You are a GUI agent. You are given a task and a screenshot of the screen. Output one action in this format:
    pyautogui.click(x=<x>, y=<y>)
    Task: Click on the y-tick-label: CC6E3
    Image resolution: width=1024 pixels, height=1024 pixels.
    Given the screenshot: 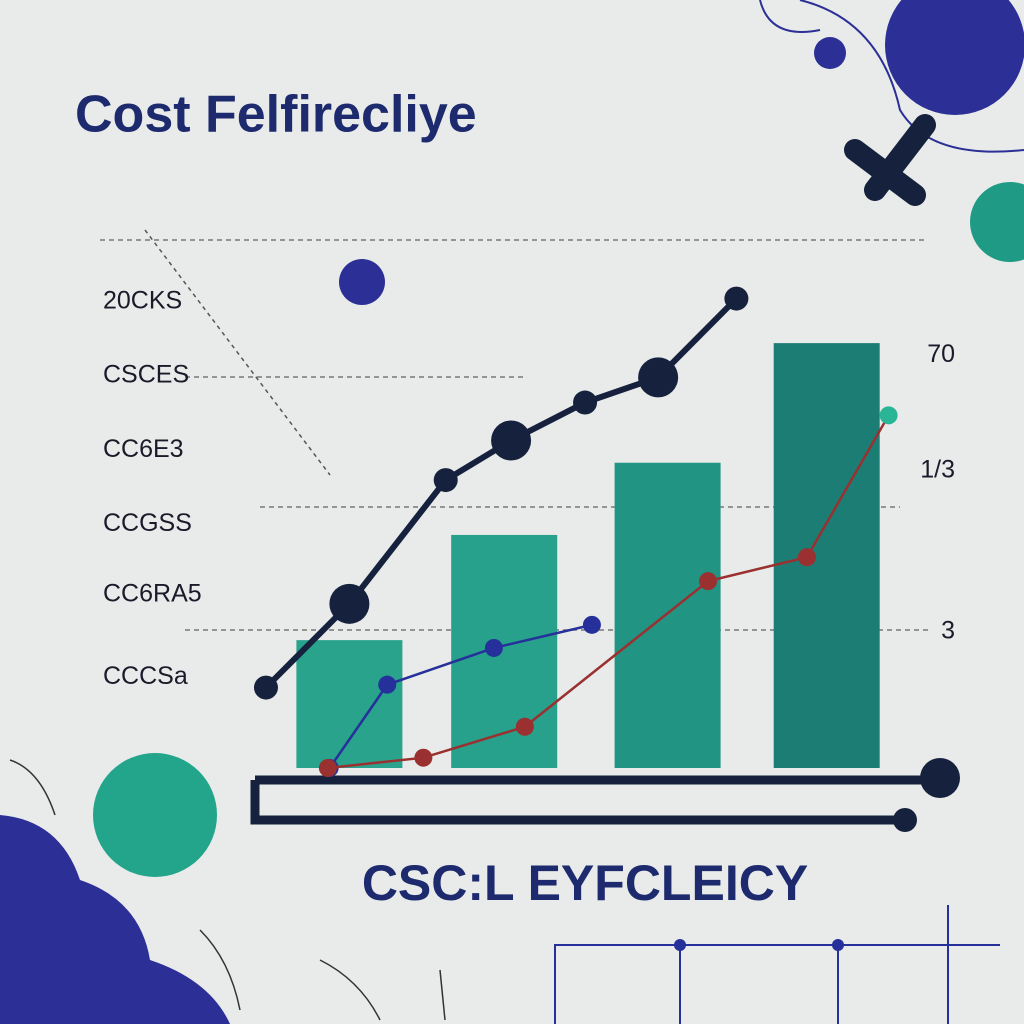 What is the action you would take?
    pyautogui.click(x=143, y=449)
    